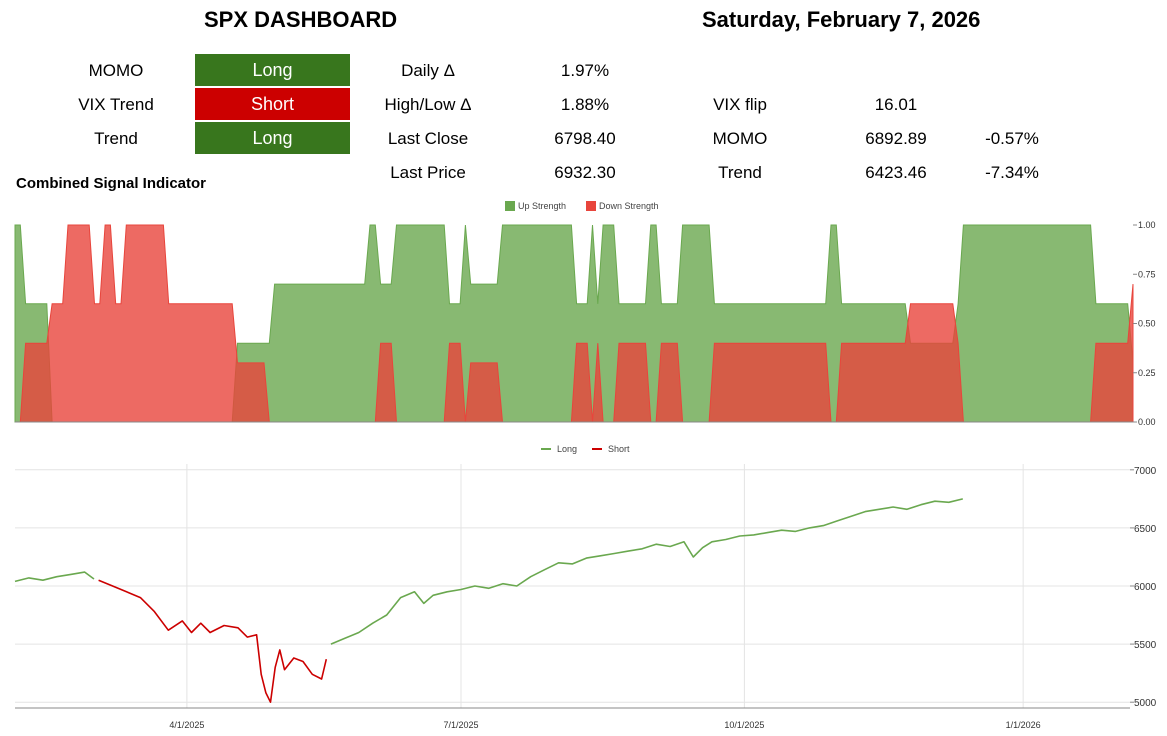 The image size is (1167, 736). Describe the element at coordinates (116, 138) in the screenshot. I see `signal-label-trend: Trend` at that location.